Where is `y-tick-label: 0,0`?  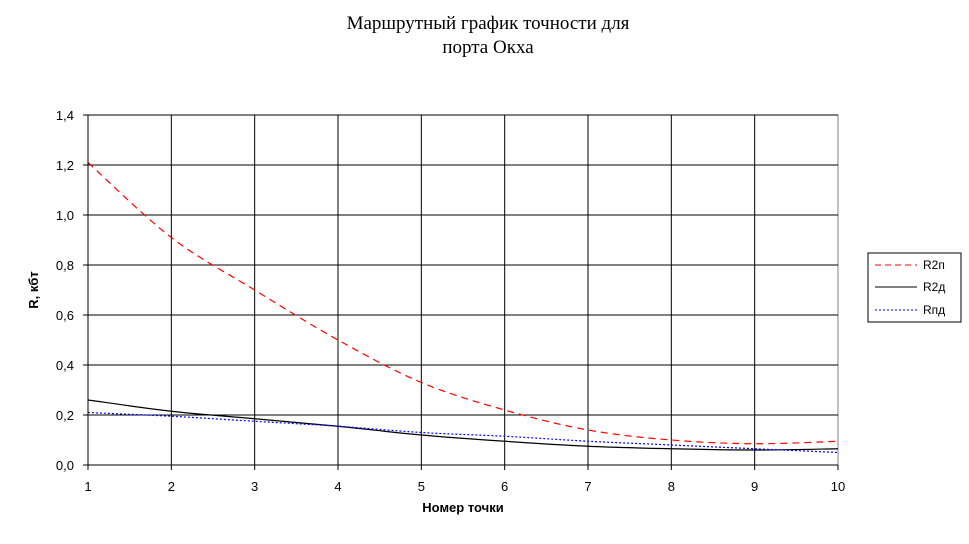 y-tick-label: 0,0 is located at coordinates (65, 465).